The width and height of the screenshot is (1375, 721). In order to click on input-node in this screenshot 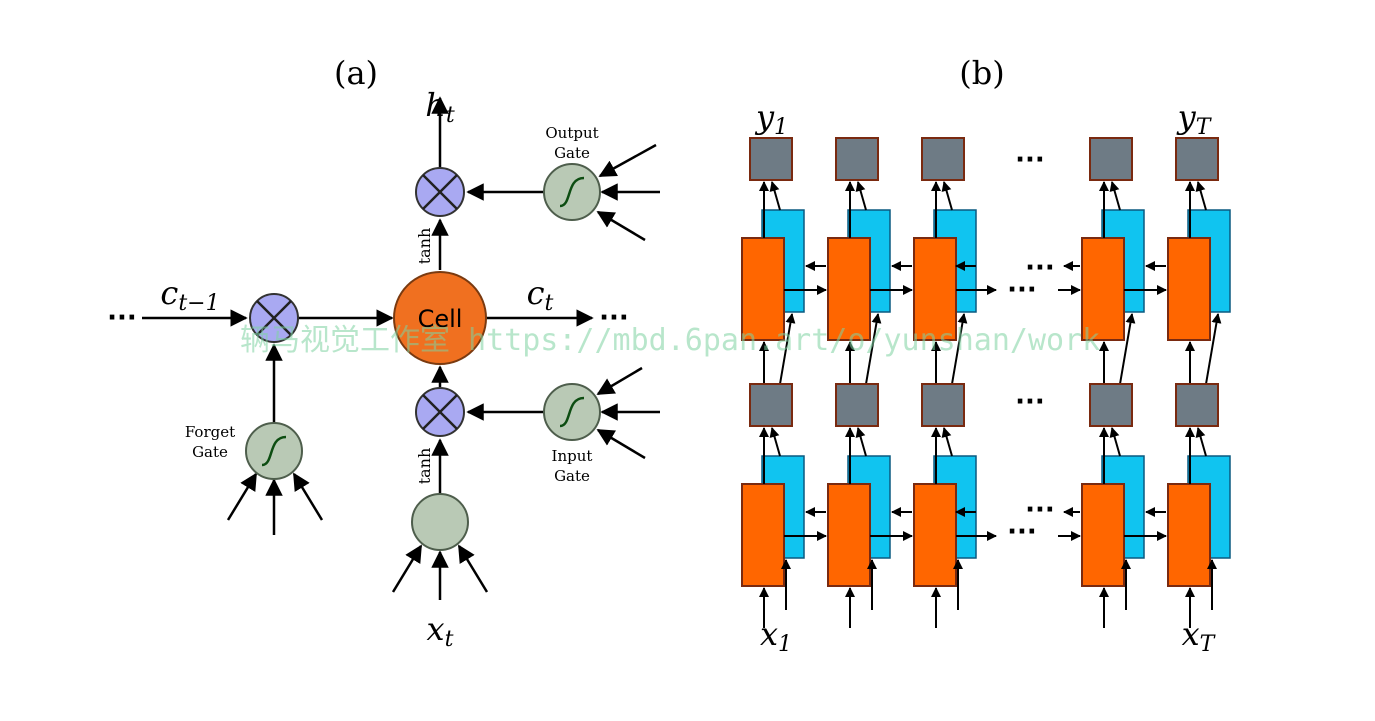, I will do `click(440, 522)`.